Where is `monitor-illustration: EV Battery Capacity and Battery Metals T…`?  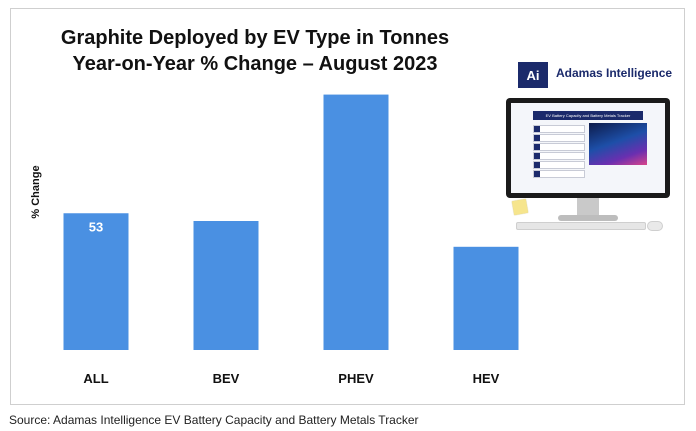 monitor-illustration: EV Battery Capacity and Battery Metals T… is located at coordinates (588, 148).